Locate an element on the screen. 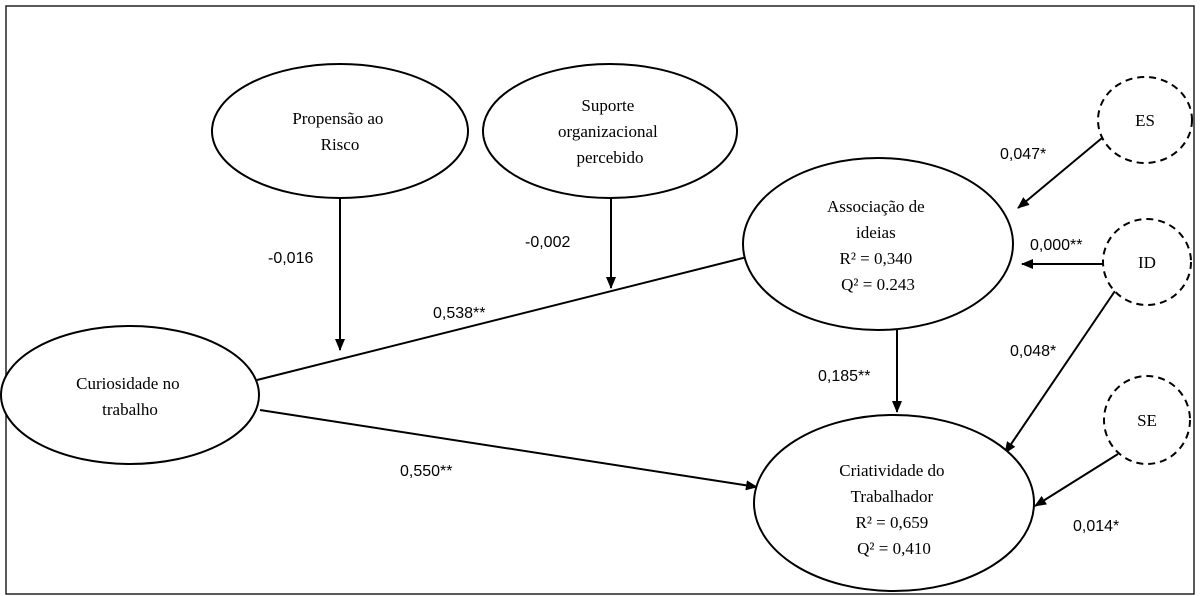  coef-curiosidade-criatividade: 0,550** is located at coordinates (426, 471).